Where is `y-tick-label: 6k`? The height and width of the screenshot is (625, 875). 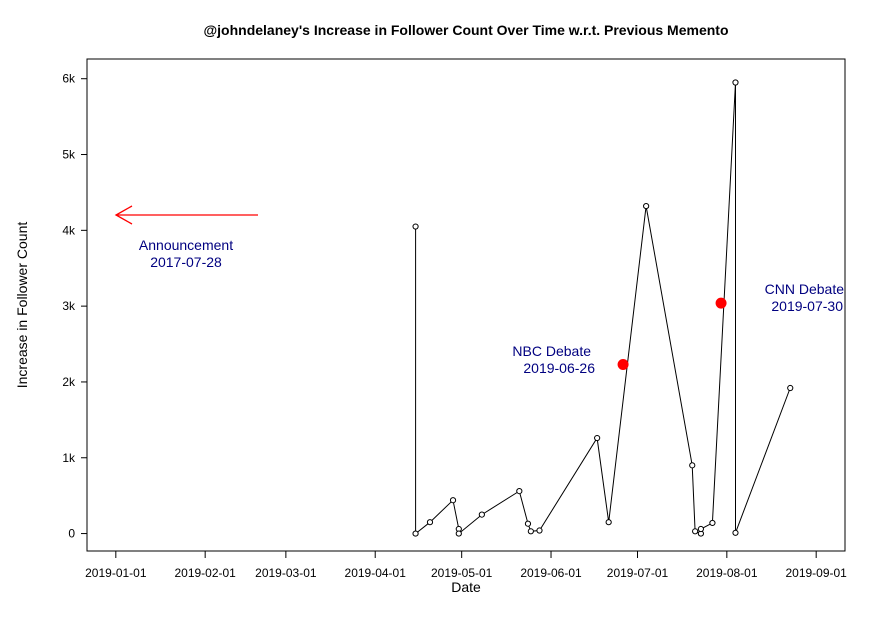
y-tick-label: 6k is located at coordinates (69, 79).